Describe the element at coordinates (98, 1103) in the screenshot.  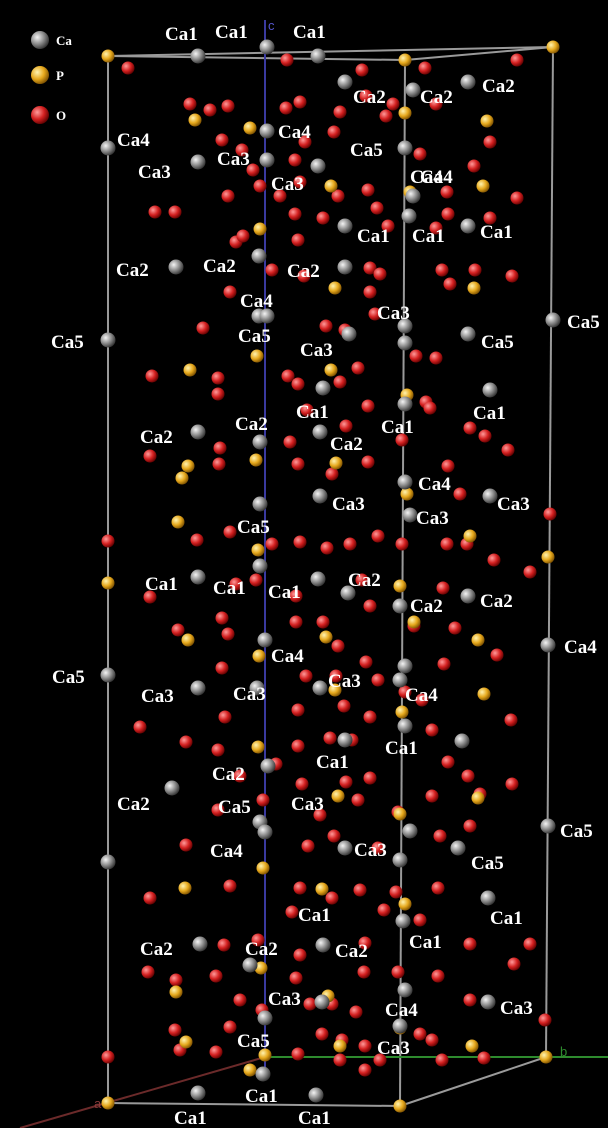
I see `axis-a-label: a` at that location.